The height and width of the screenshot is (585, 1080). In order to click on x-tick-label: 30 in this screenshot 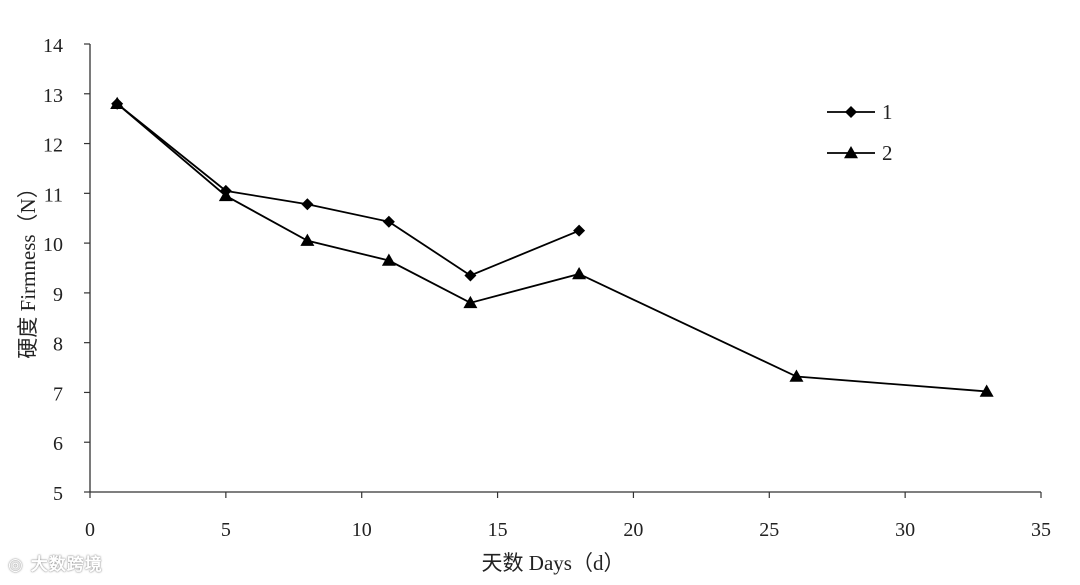, I will do `click(905, 530)`.